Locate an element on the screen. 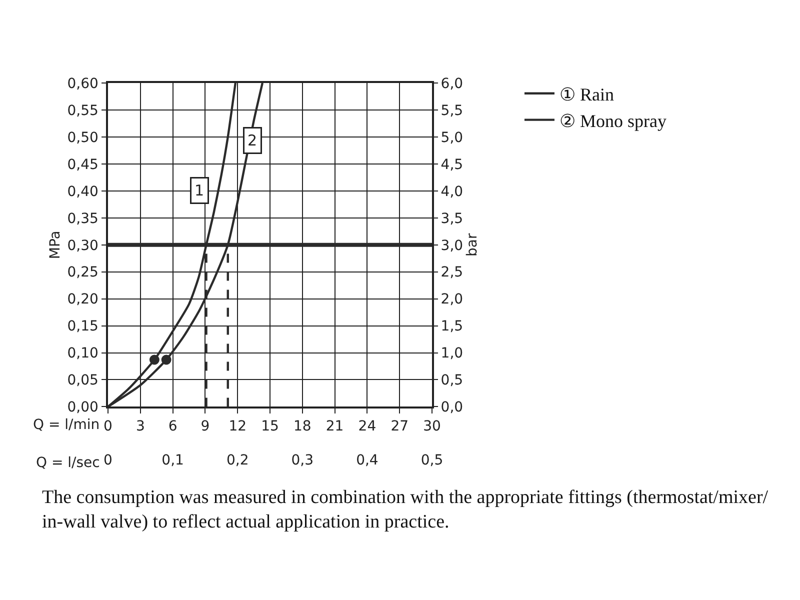 The width and height of the screenshot is (800, 600). x2-tick-label: 0,3 is located at coordinates (302, 460).